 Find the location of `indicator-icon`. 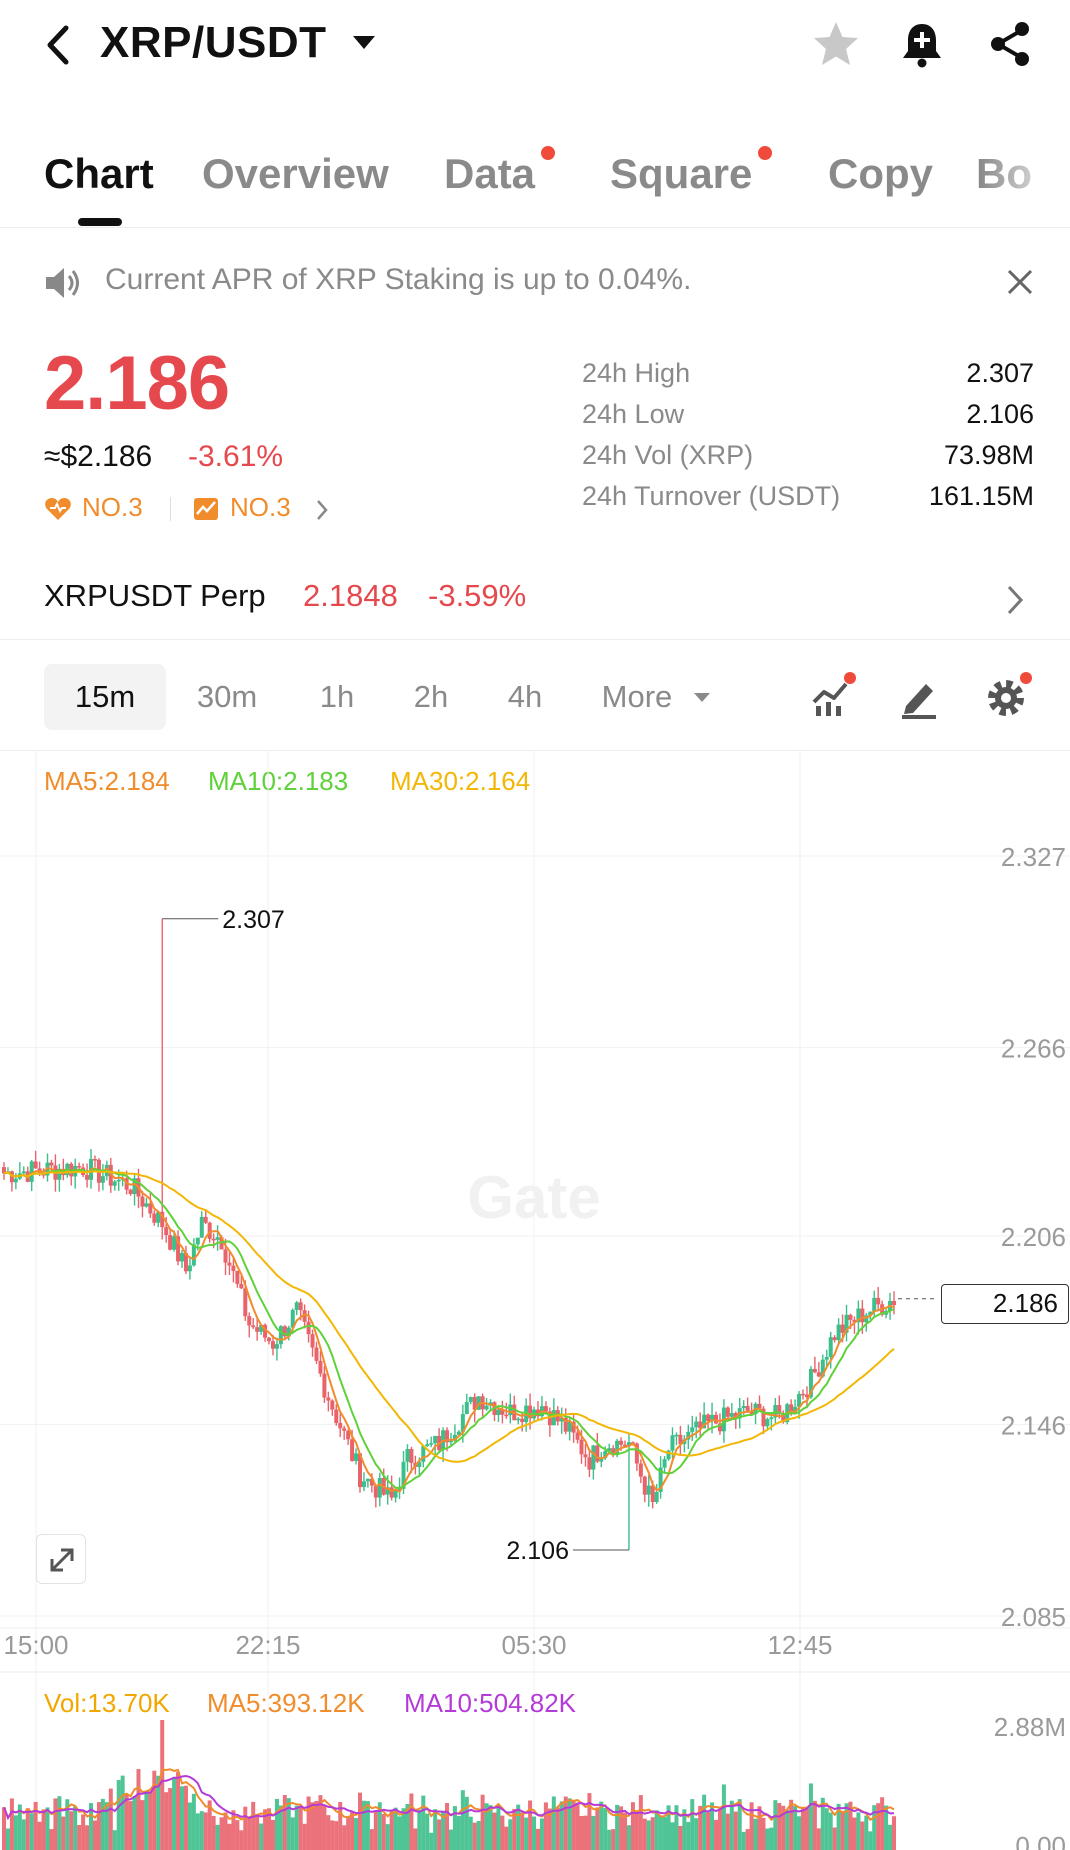

indicator-icon is located at coordinates (832, 696).